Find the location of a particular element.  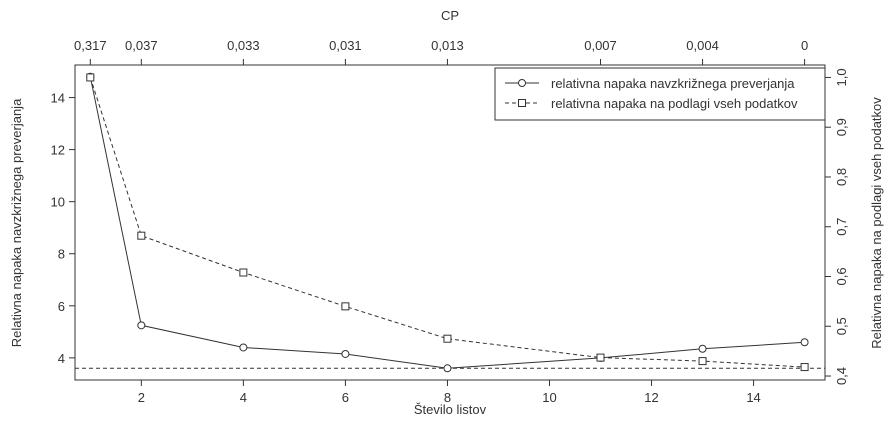

top-tick-label: 0,013 is located at coordinates (447, 45).